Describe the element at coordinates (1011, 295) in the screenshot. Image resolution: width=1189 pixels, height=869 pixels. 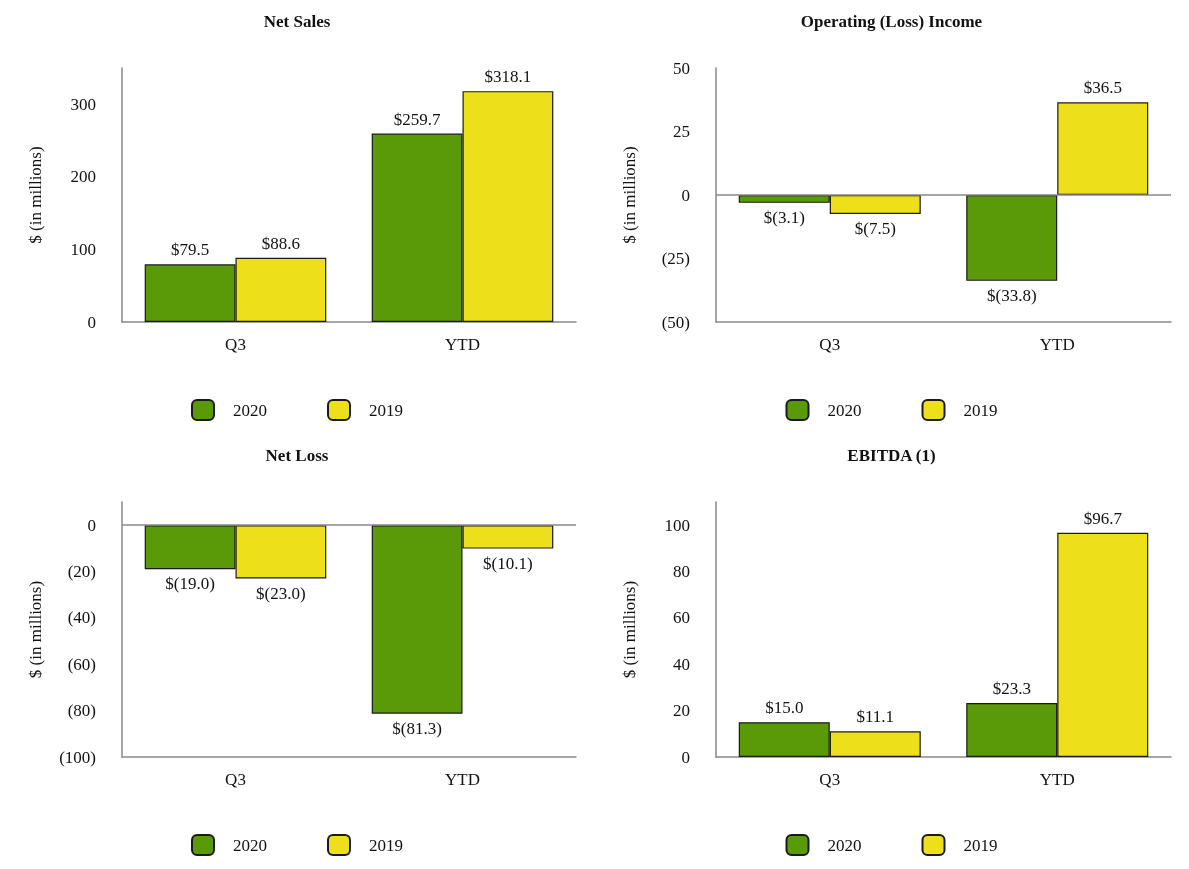
I see `data-label: $(33.8)` at that location.